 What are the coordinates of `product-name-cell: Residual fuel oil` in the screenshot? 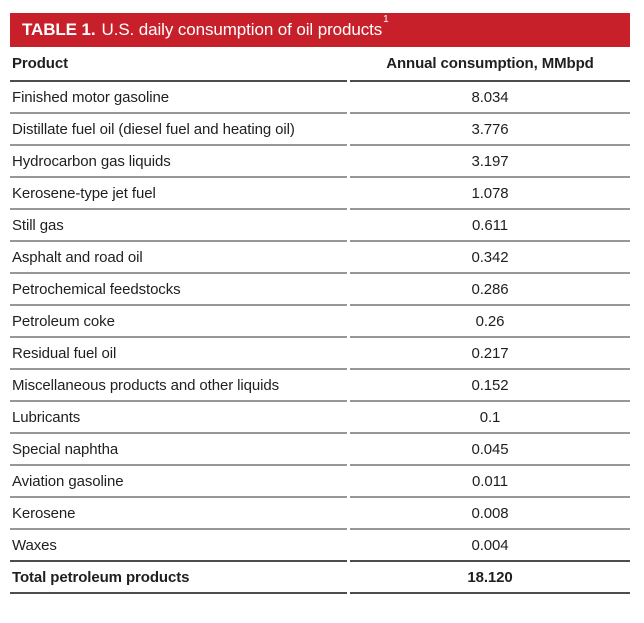 It's located at (178, 354).